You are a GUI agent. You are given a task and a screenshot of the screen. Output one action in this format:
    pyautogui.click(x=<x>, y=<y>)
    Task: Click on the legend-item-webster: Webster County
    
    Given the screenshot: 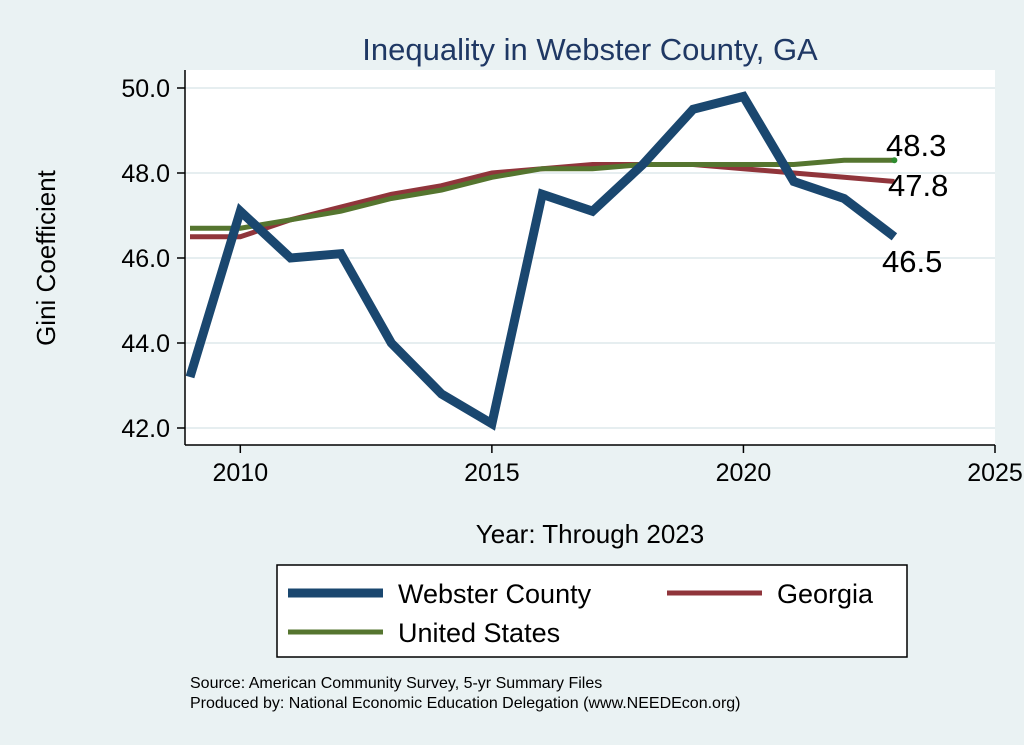 What is the action you would take?
    pyautogui.click(x=440, y=594)
    